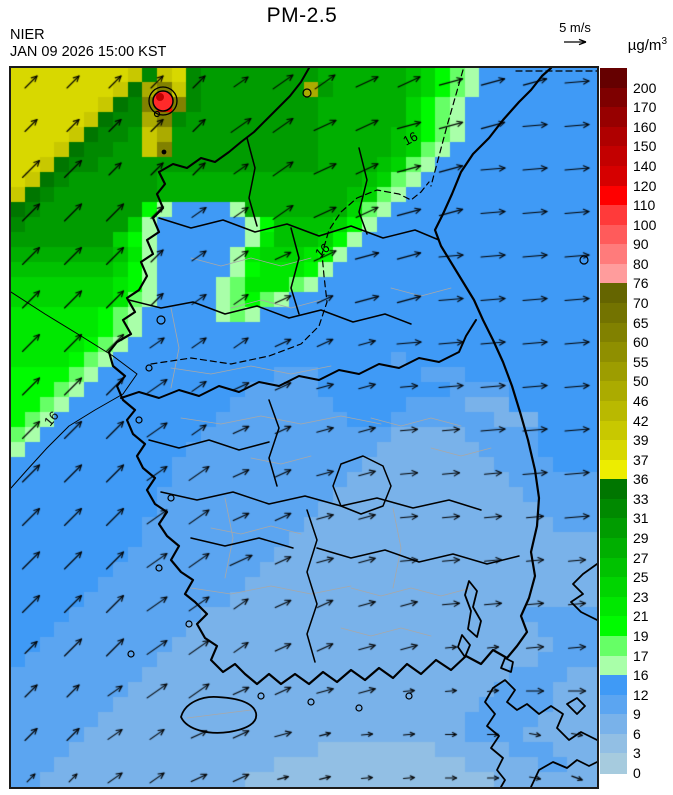 The height and width of the screenshot is (795, 673). Describe the element at coordinates (641, 381) in the screenshot. I see `colorbar-tick-label: 50` at that location.